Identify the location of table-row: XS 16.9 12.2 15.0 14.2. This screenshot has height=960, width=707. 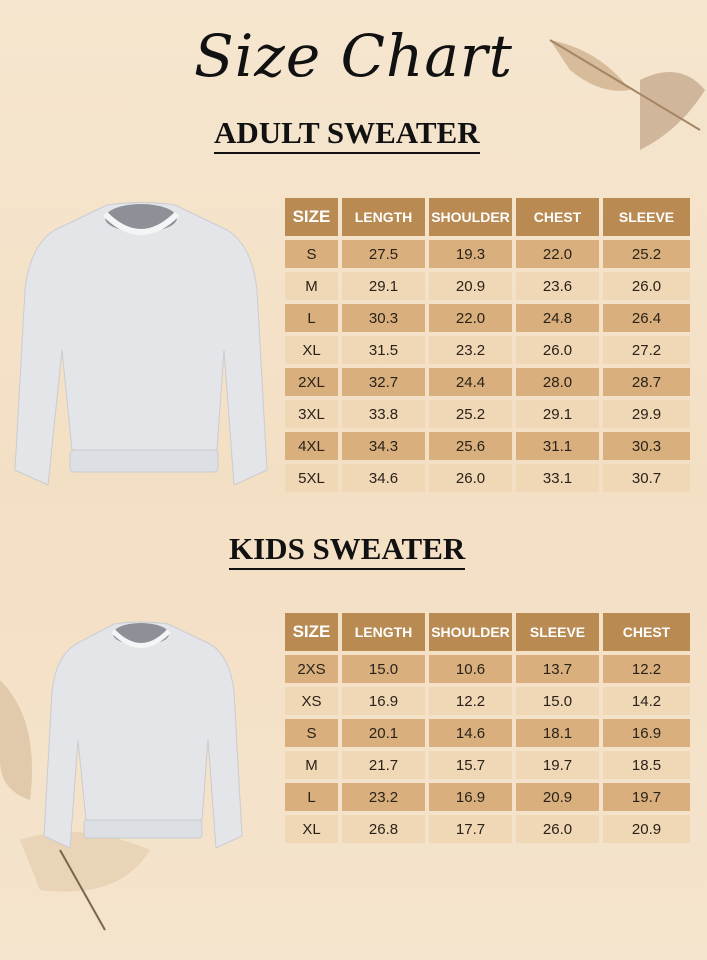
(487, 701).